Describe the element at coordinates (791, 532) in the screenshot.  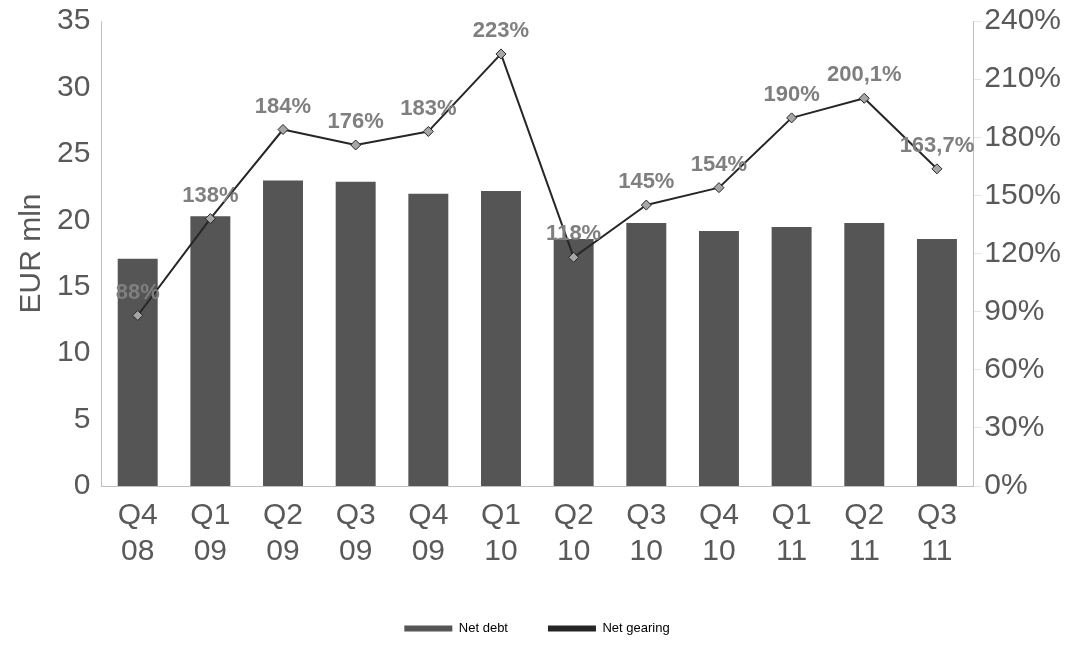
I see `x-tick-label: Q1 11` at that location.